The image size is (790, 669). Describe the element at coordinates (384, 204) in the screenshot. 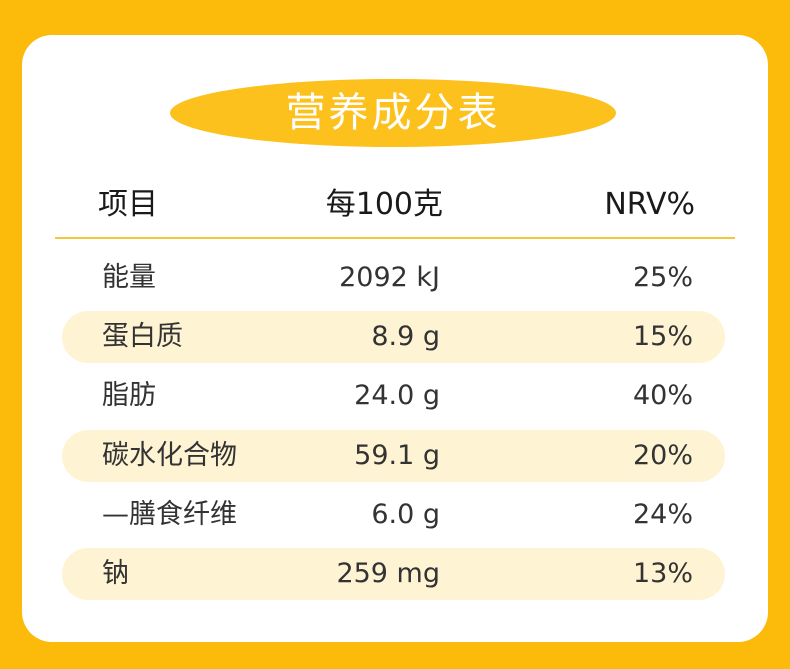

I see `header-cell: 每100克` at that location.